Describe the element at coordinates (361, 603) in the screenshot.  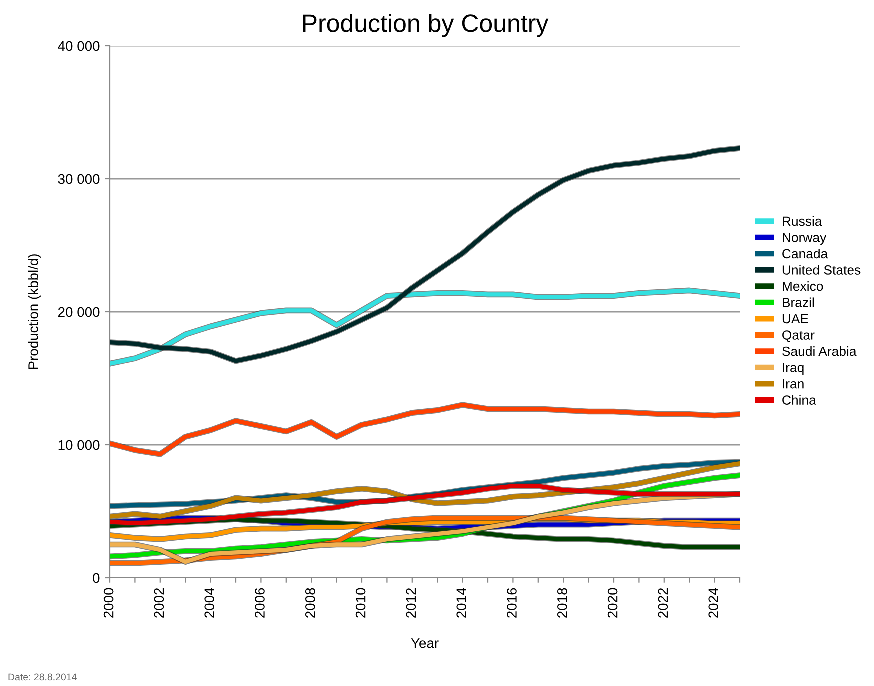
I see `x-tick-label: 2010` at that location.